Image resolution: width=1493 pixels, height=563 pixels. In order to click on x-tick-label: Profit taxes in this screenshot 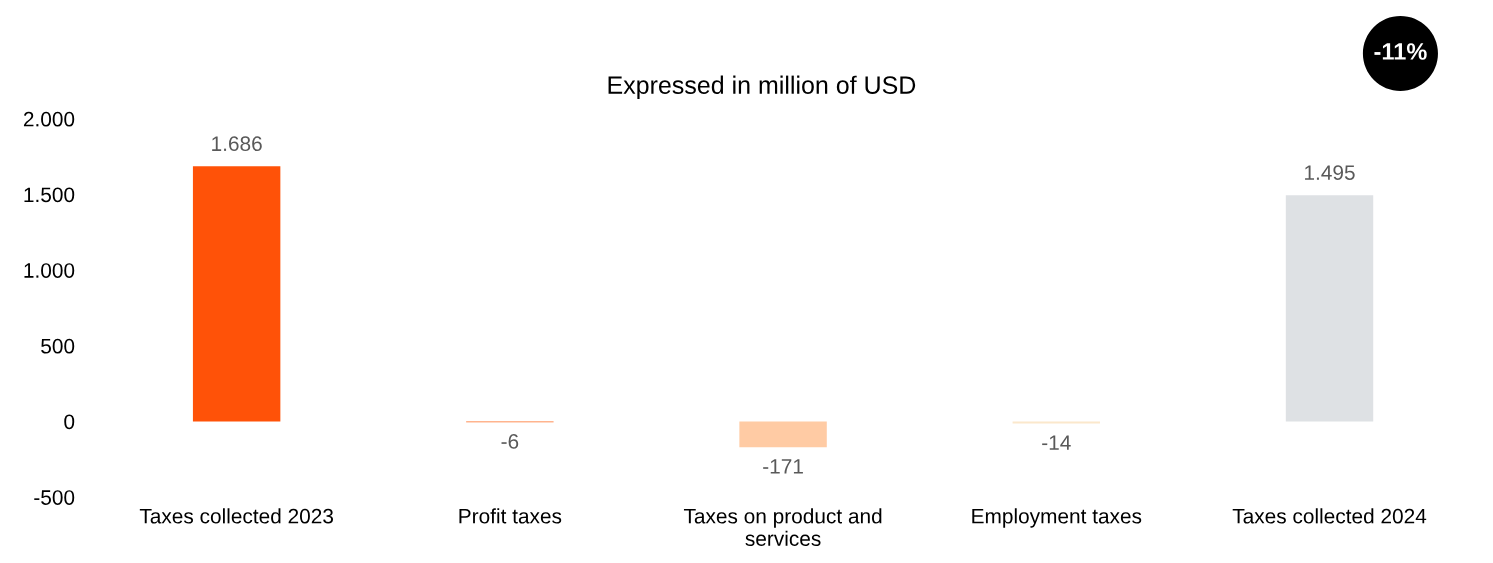, I will do `click(510, 516)`.